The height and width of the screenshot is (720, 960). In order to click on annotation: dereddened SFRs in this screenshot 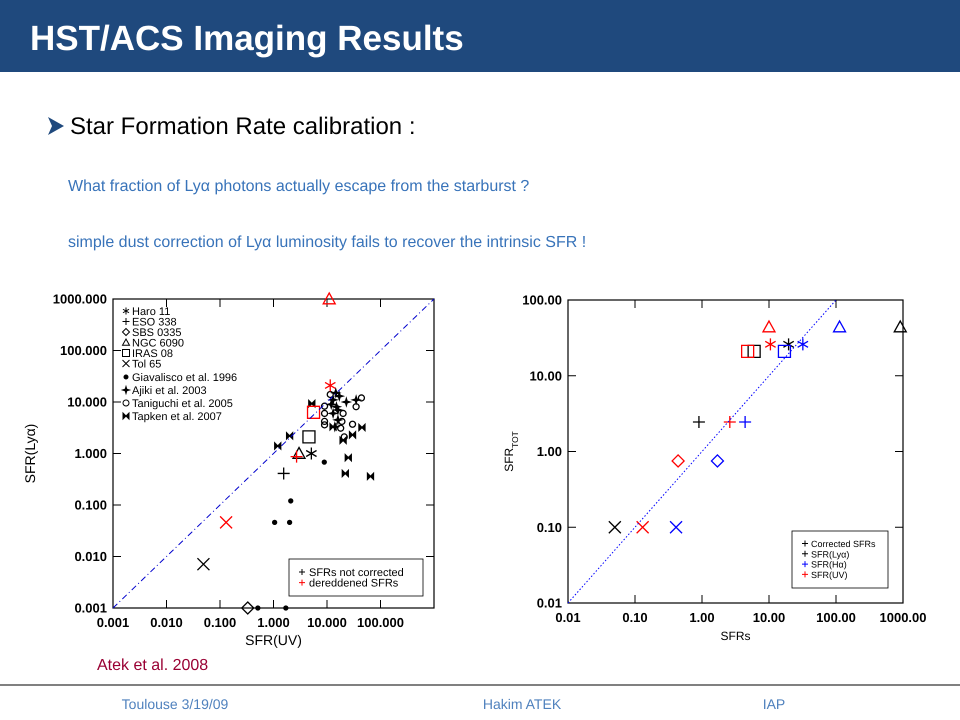, I will do `click(354, 584)`.